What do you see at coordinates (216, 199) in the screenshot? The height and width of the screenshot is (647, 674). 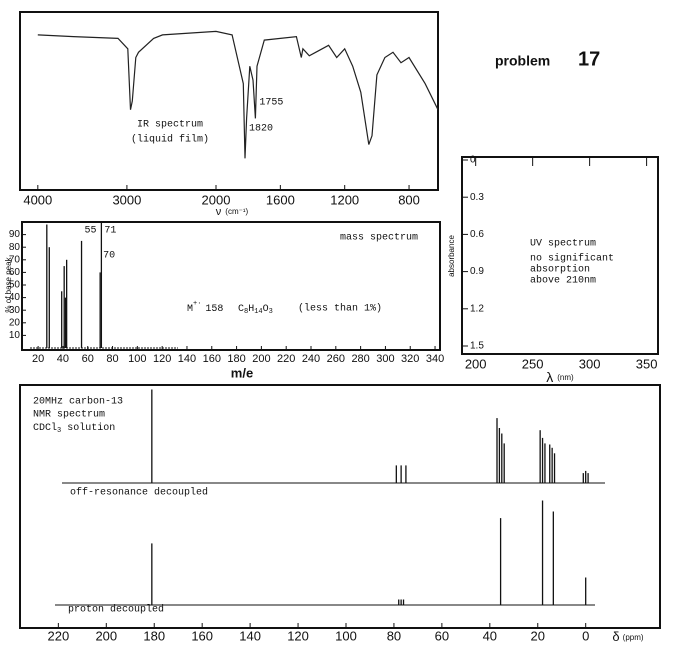 I see `x-tick-label: 2000` at bounding box center [216, 199].